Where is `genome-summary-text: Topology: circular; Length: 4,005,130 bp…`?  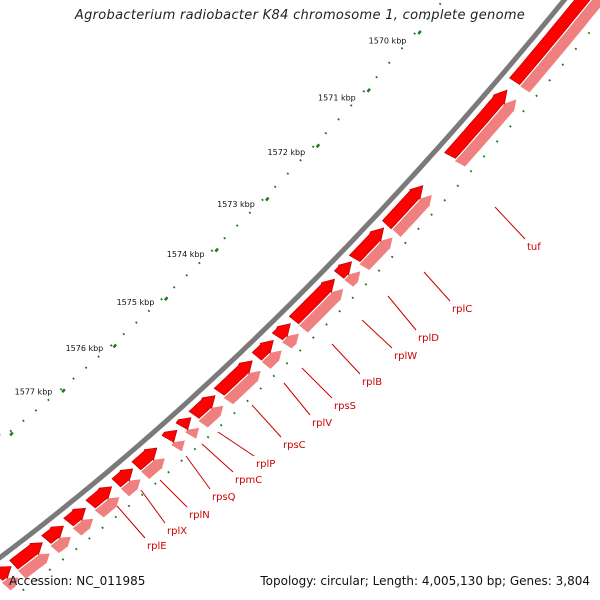
genome-summary-text: Topology: circular; Length: 4,005,130 bp… is located at coordinates (425, 581).